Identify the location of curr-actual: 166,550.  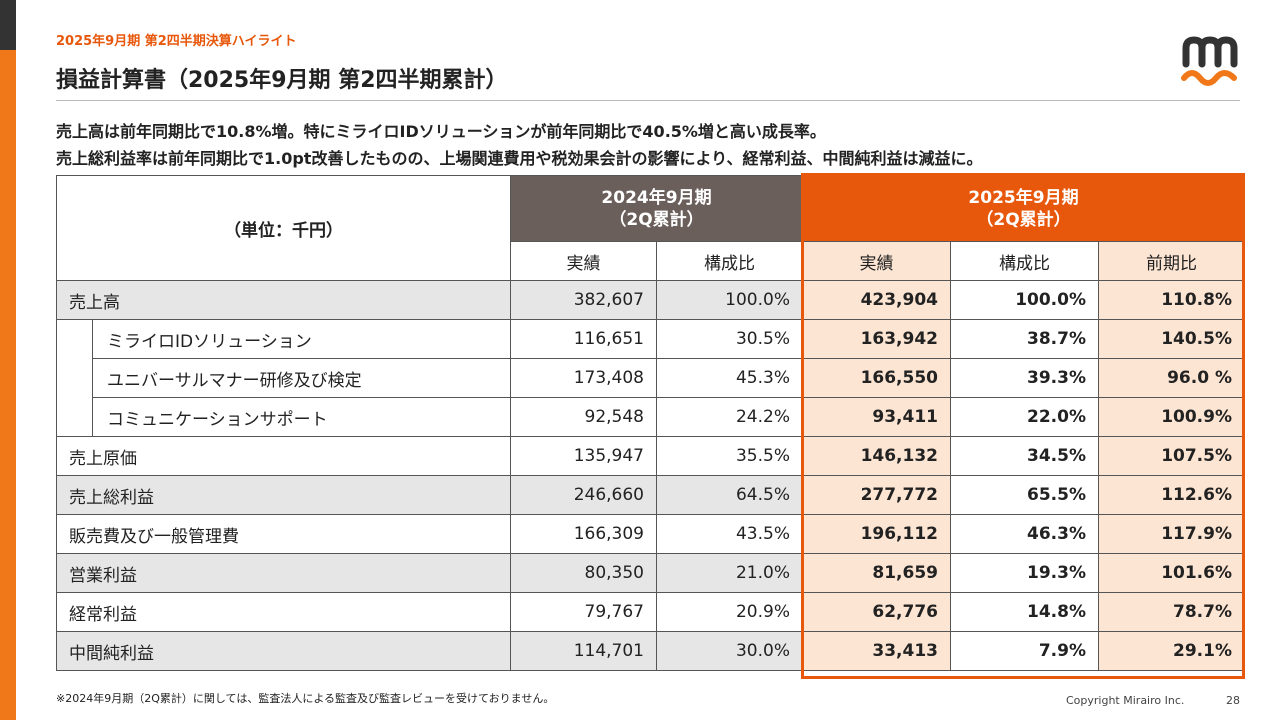
(876, 378).